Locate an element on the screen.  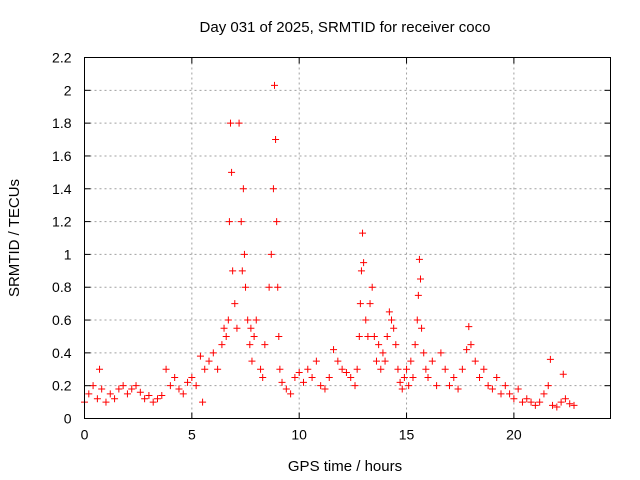
y-tick-label: 1.2 is located at coordinates (62, 222).